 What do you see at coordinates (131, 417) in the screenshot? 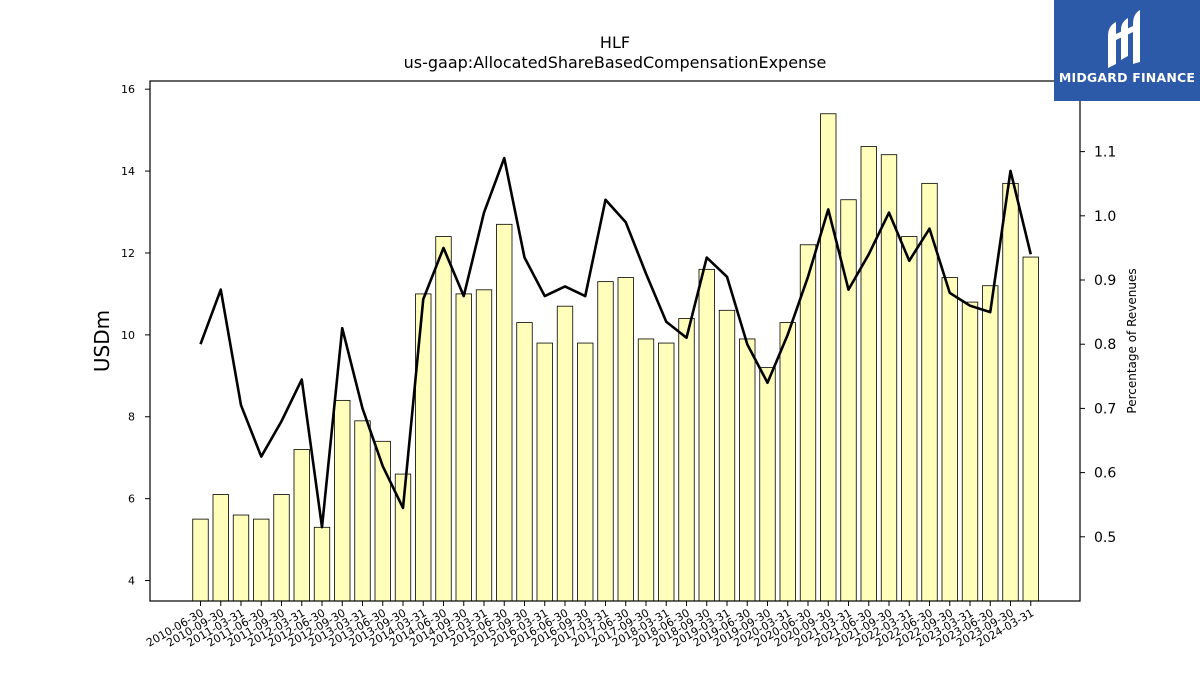
I see `y-tick-label: 8` at bounding box center [131, 417].